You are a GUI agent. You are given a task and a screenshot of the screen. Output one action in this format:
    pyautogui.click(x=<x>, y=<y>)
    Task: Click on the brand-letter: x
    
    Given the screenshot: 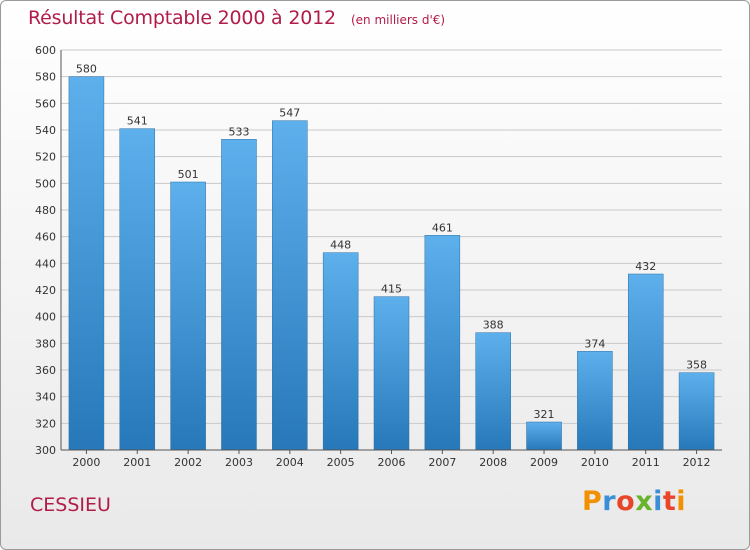 What is the action you would take?
    pyautogui.click(x=644, y=501)
    